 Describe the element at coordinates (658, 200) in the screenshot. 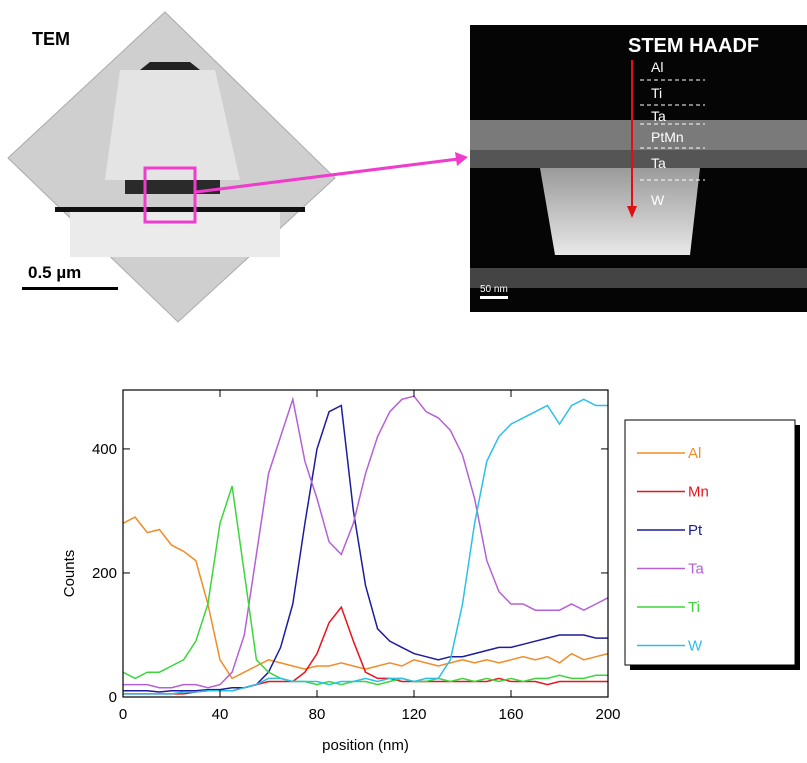

I see `layer-label: W` at that location.